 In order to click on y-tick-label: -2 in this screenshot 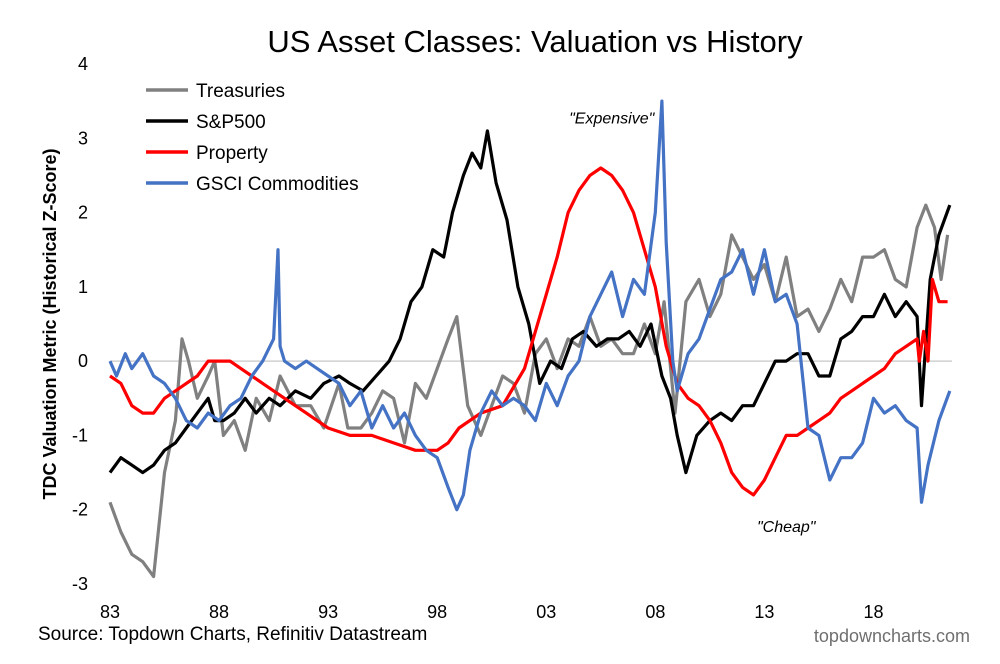, I will do `click(80, 510)`.